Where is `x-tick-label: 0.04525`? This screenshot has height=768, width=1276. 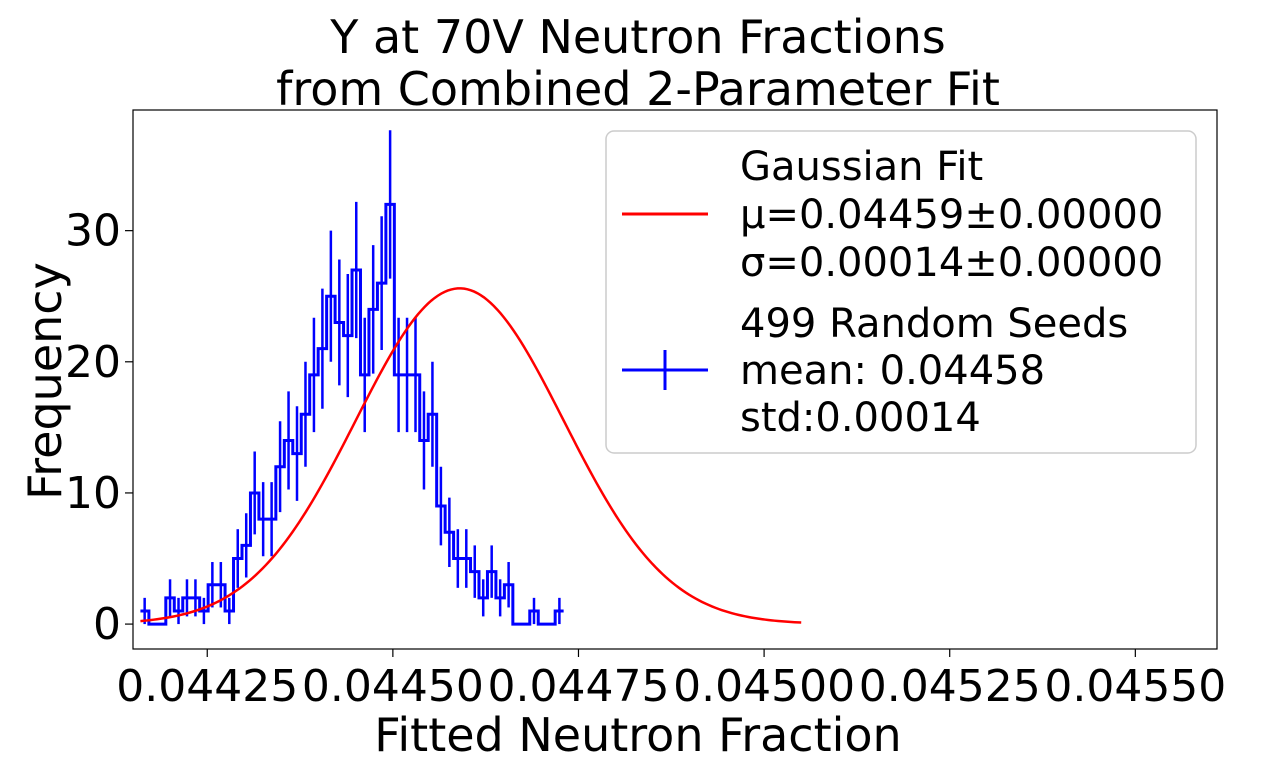
x-tick-label: 0.04525 is located at coordinates (950, 686).